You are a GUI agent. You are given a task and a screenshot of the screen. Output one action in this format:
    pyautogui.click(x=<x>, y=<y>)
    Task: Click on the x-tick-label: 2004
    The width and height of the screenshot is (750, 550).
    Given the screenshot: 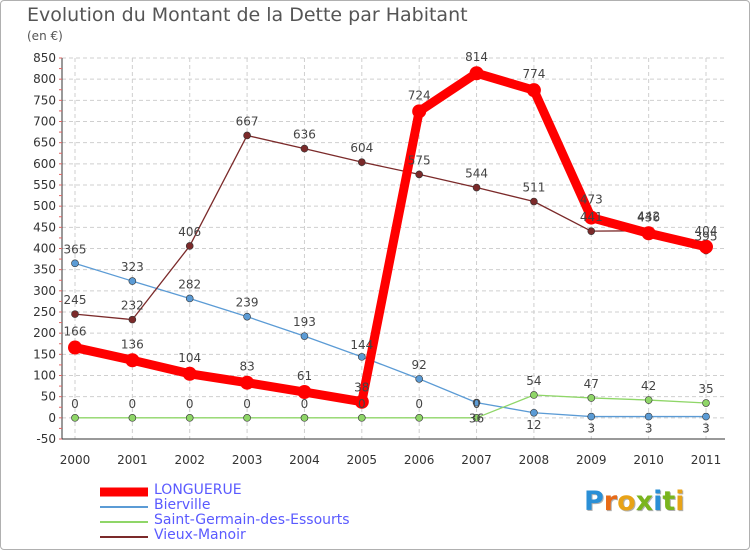 What is the action you would take?
    pyautogui.click(x=304, y=460)
    